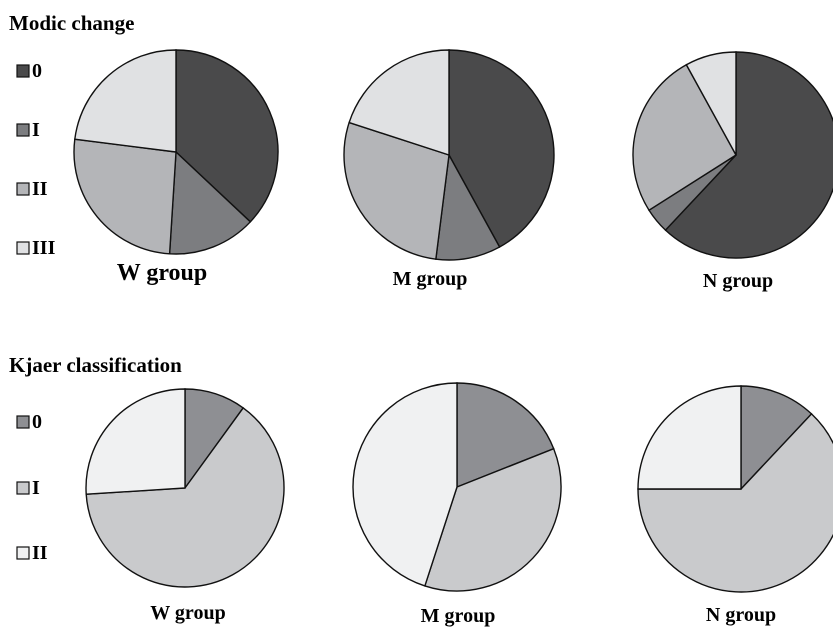 The image size is (833, 628). What do you see at coordinates (162, 273) in the screenshot?
I see `pie-label-modic-w: W group` at bounding box center [162, 273].